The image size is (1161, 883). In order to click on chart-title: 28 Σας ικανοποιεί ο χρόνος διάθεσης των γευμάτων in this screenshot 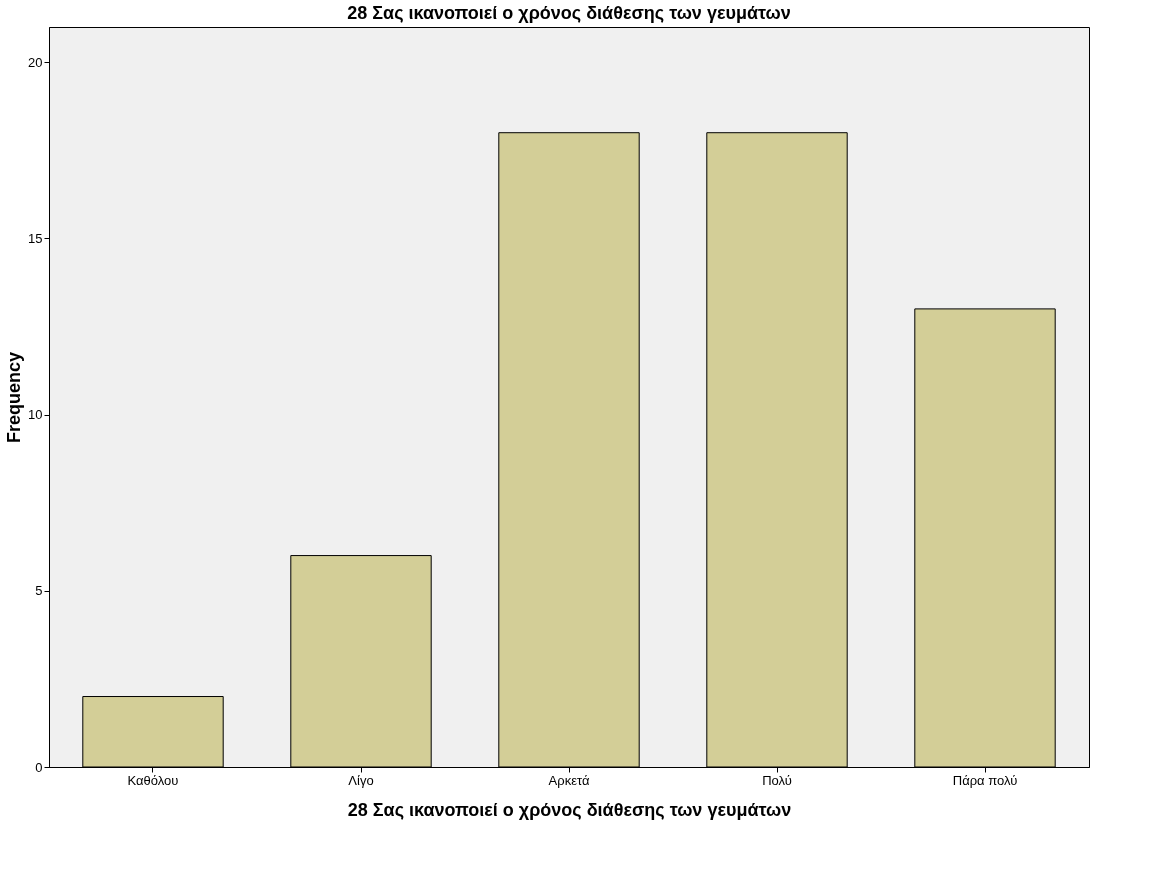, I will do `click(569, 13)`.